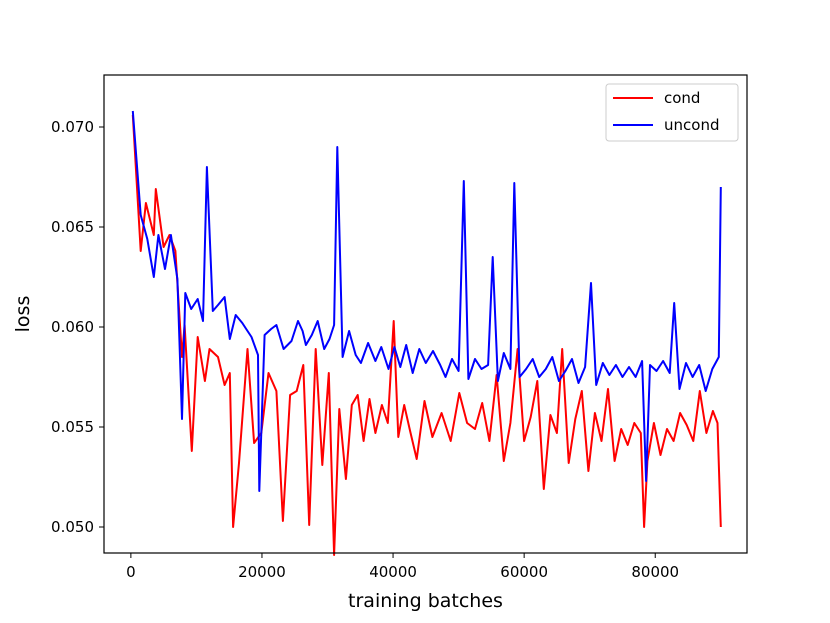 The height and width of the screenshot is (623, 830). Describe the element at coordinates (393, 572) in the screenshot. I see `x-tick-label: 40000` at that location.